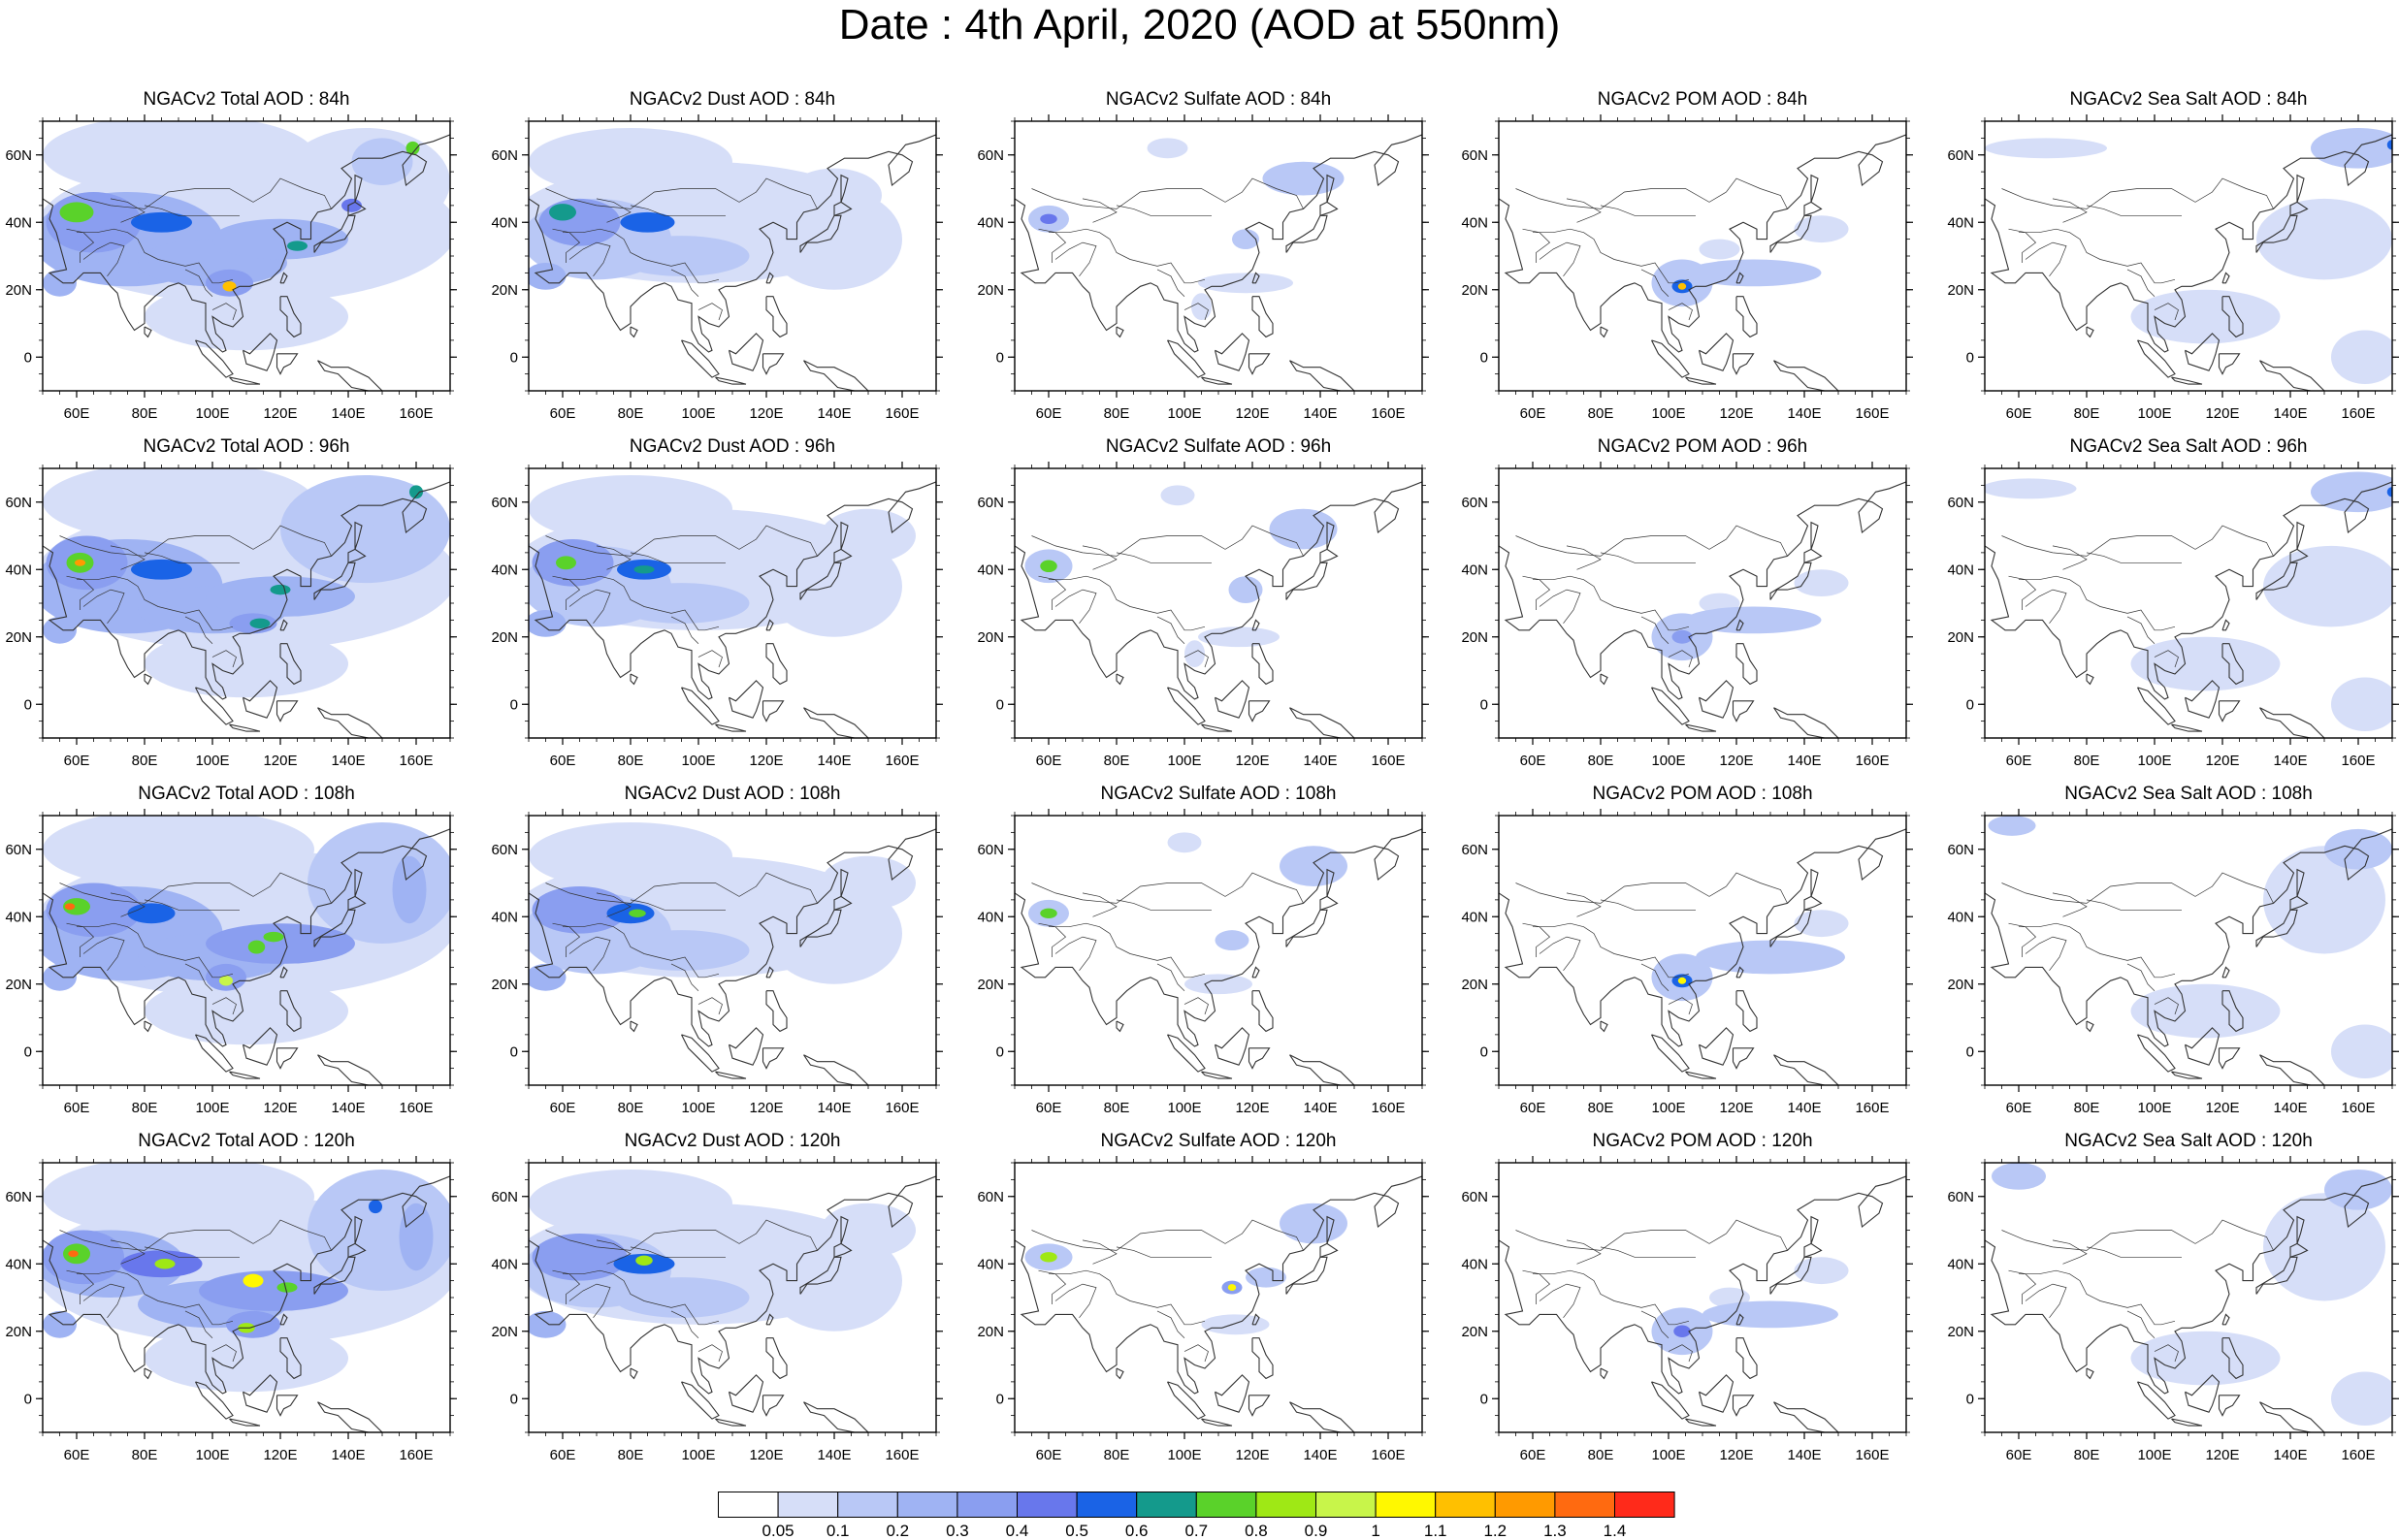 The height and width of the screenshot is (1540, 2399). Describe the element at coordinates (1317, 1530) in the screenshot. I see `colorbar-label: 0.9` at that location.